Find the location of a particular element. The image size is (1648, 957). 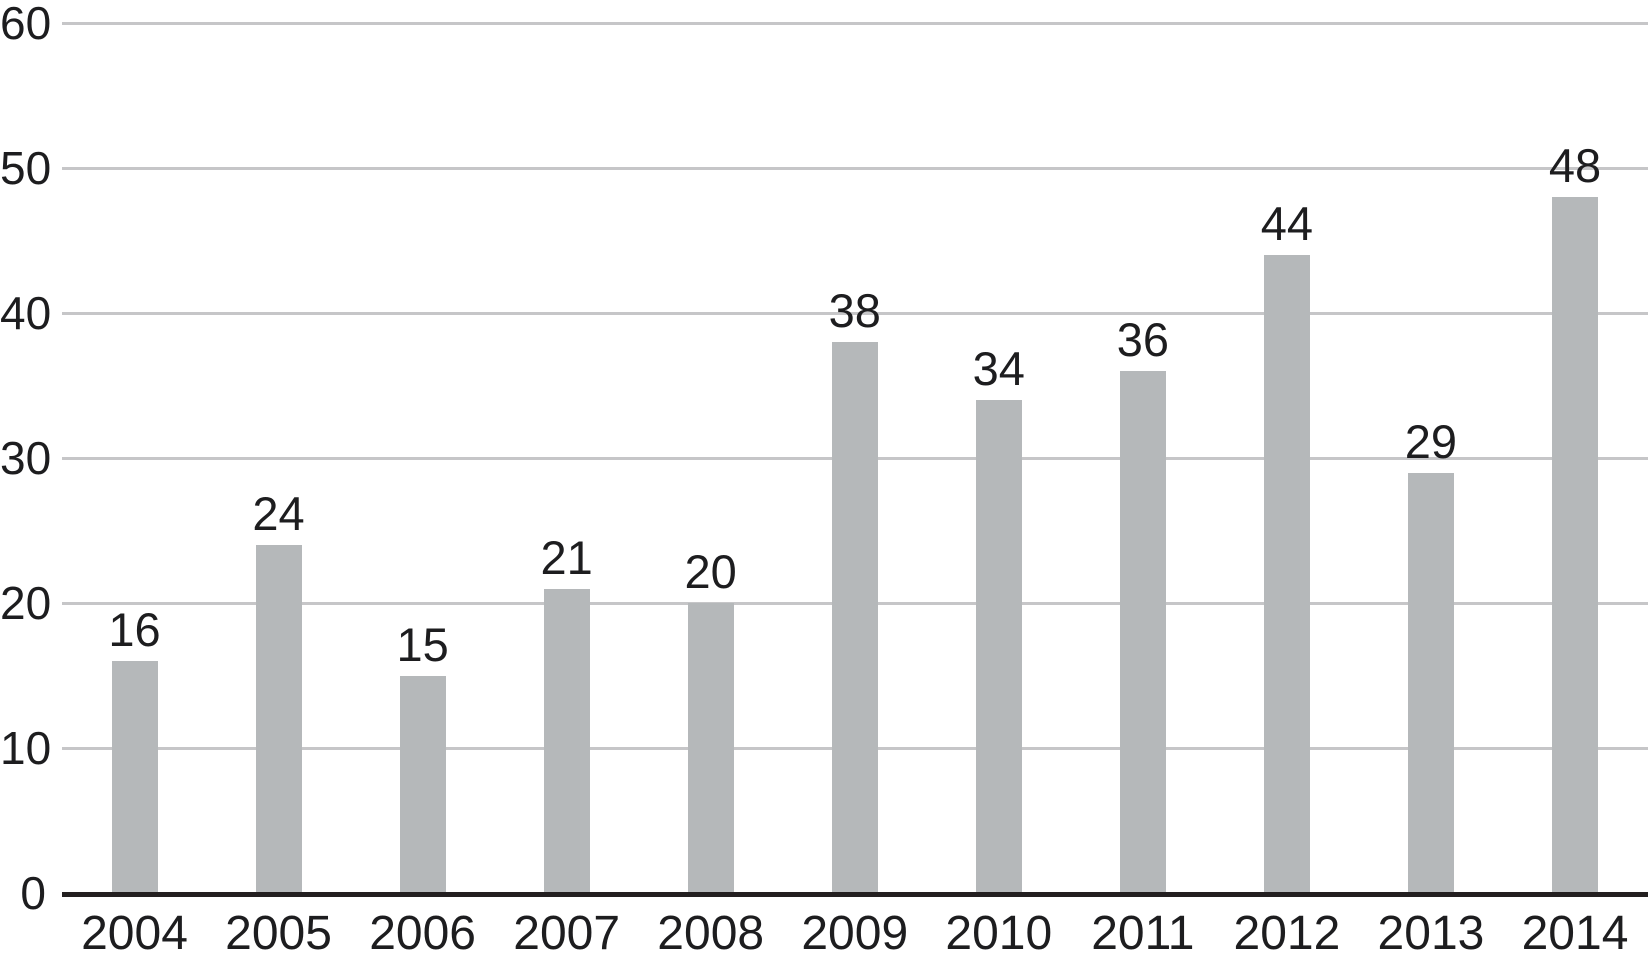

x-axis-tick-label: 2010 is located at coordinates (999, 932).